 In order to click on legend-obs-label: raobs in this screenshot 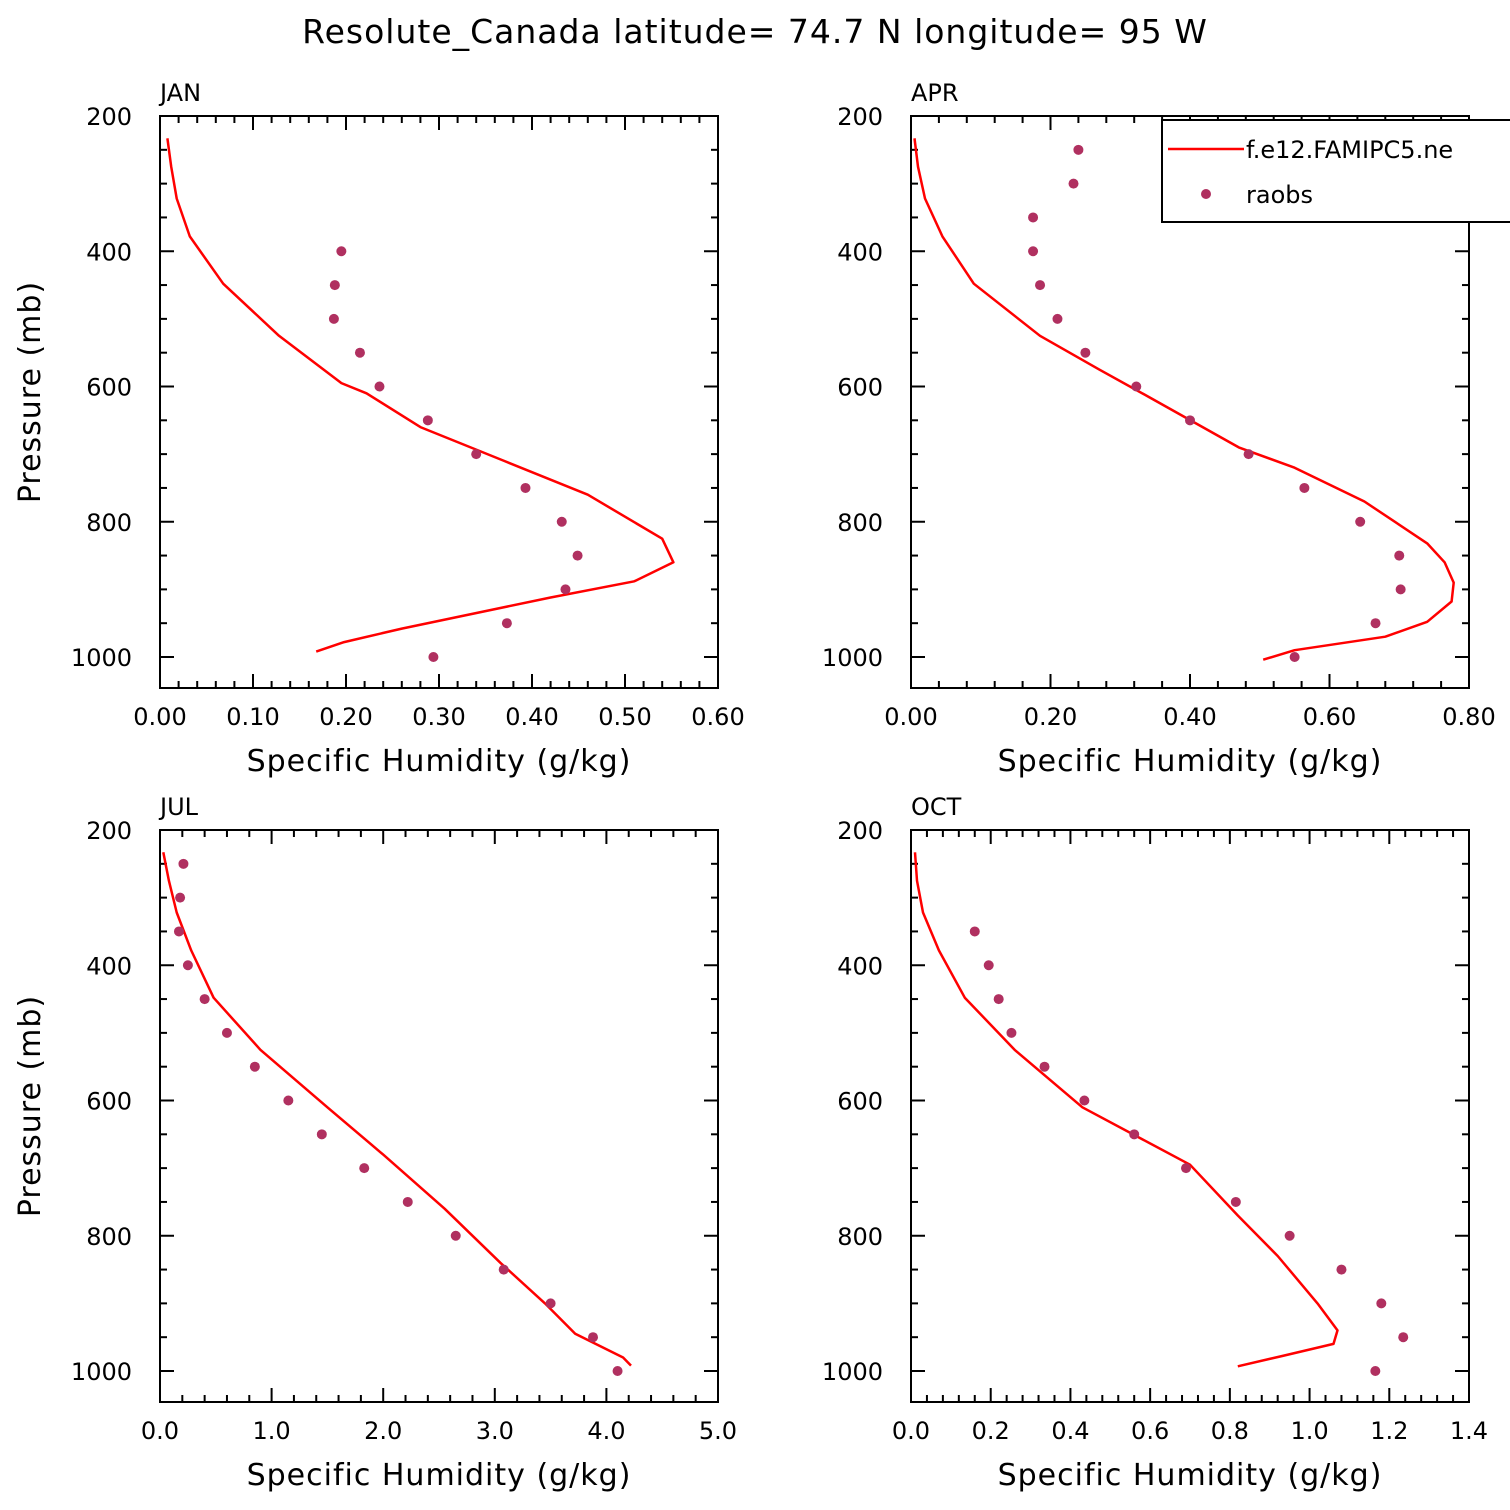, I will do `click(1279, 195)`.